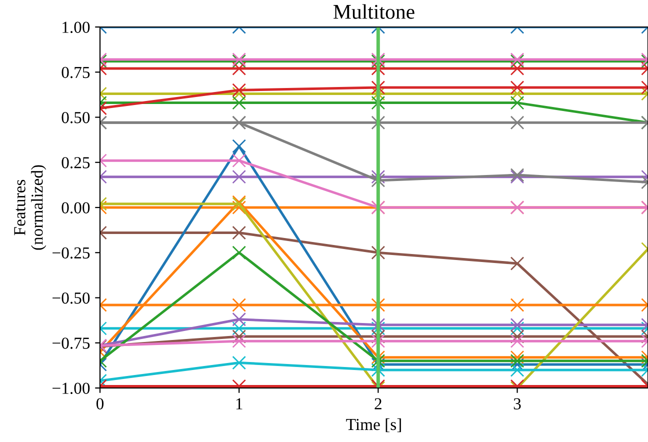 Image resolution: width=648 pixels, height=442 pixels. What do you see at coordinates (76, 28) in the screenshot?
I see `y-tick-label: 1.00` at bounding box center [76, 28].